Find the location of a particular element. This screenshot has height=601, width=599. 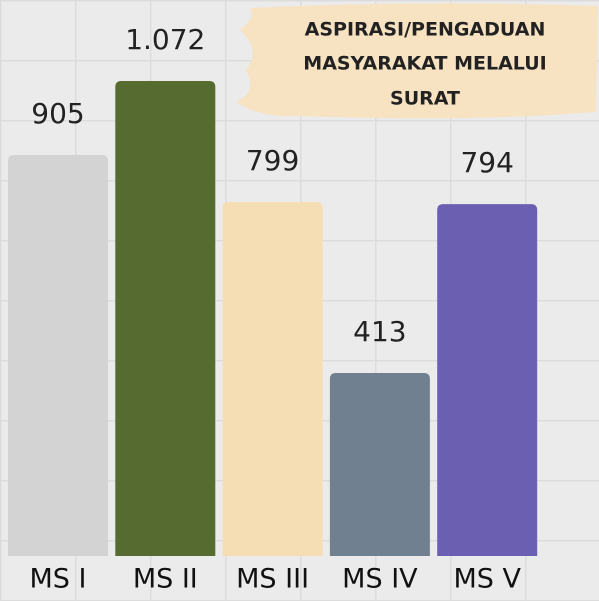

title-patch is located at coordinates (417, 61).